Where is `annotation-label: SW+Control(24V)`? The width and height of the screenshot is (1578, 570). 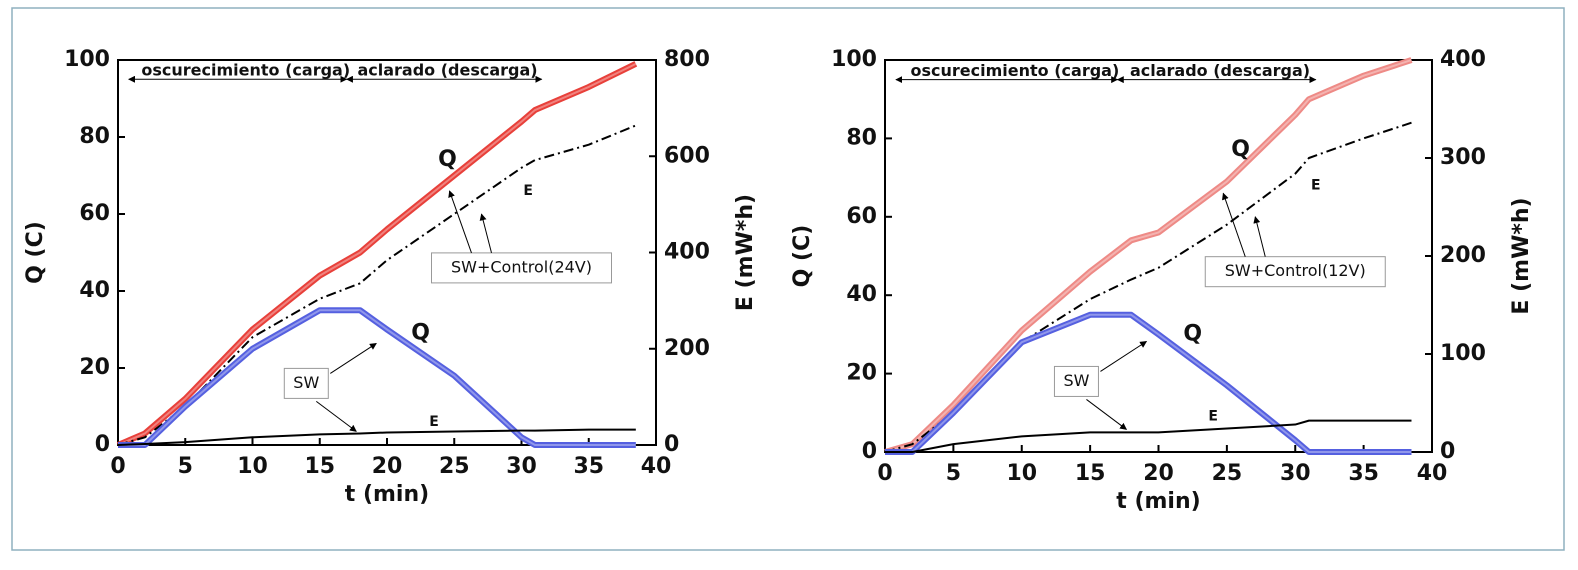 annotation-label: SW+Control(24V) is located at coordinates (521, 266).